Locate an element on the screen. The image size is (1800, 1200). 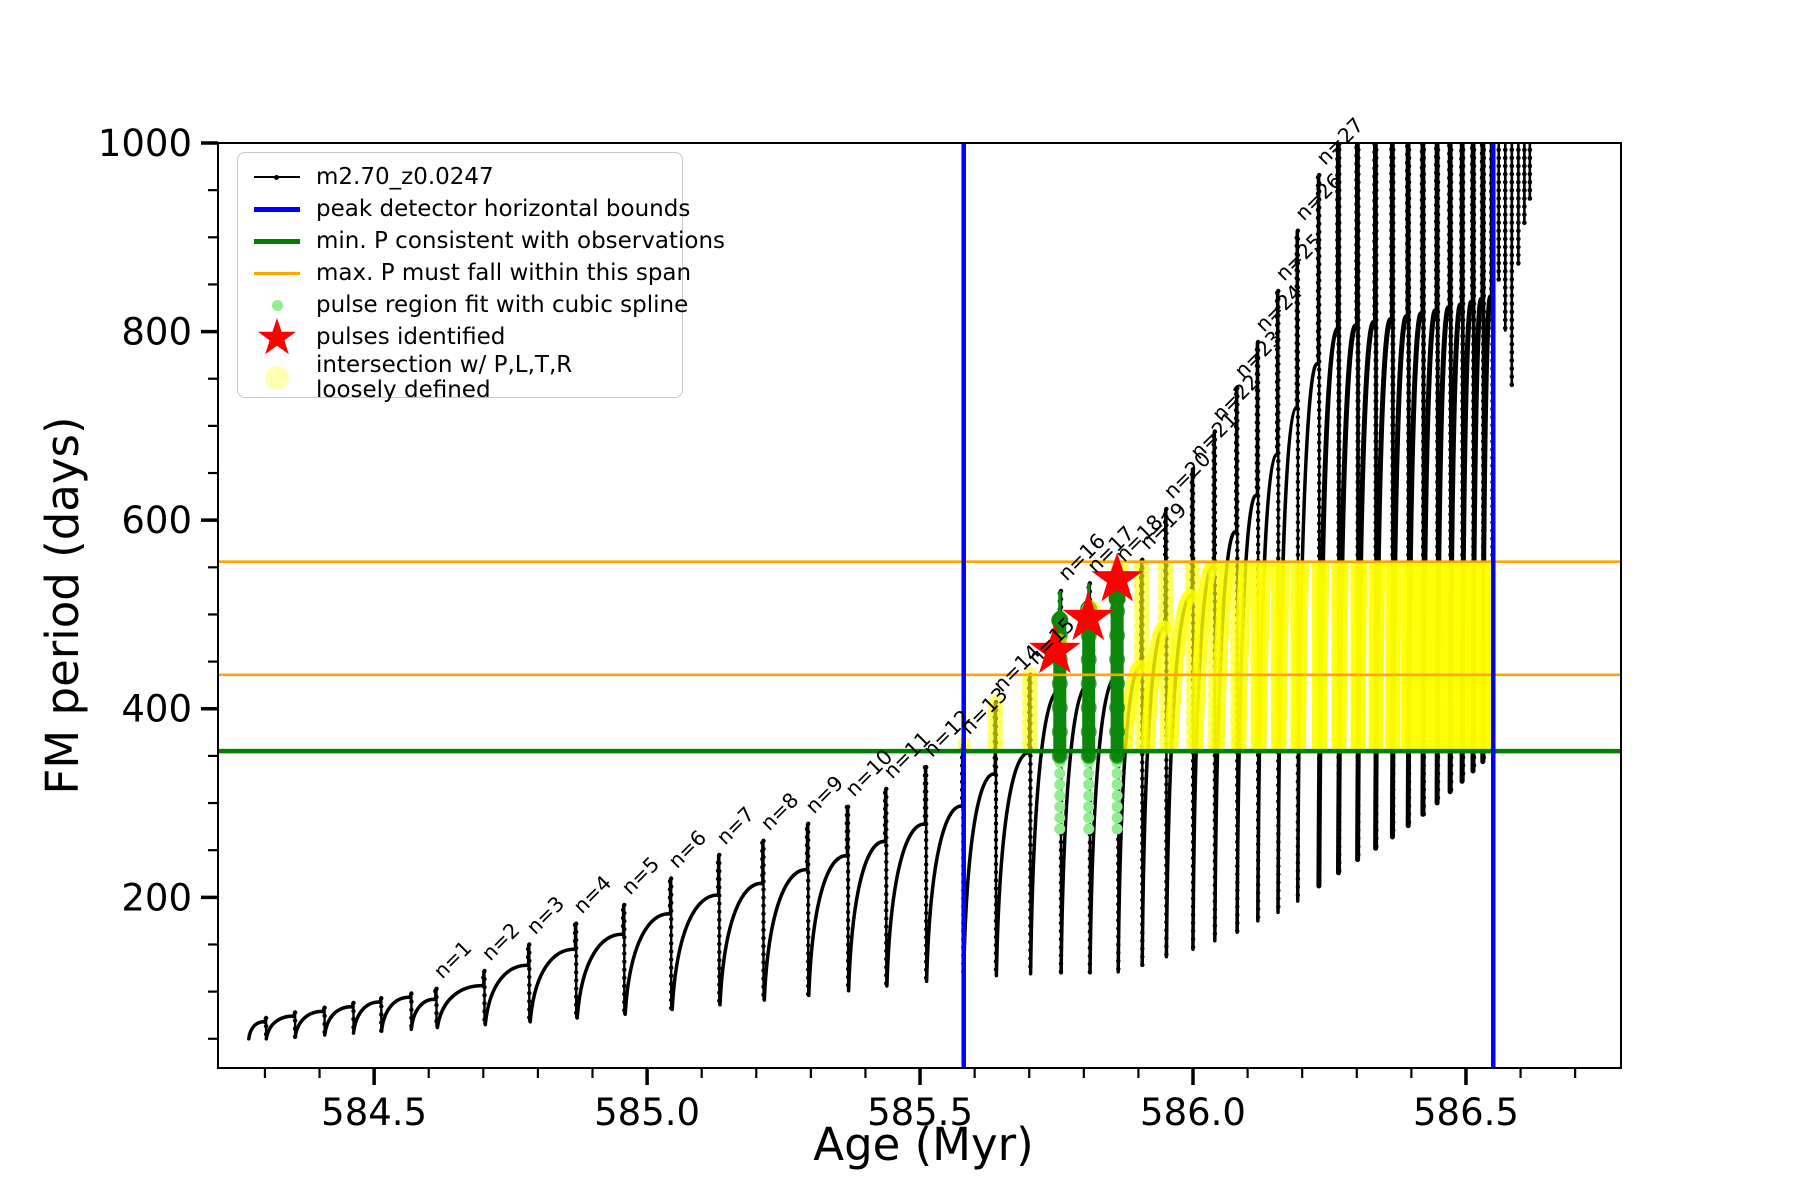
pulse-label: n=6 is located at coordinates (688, 850).